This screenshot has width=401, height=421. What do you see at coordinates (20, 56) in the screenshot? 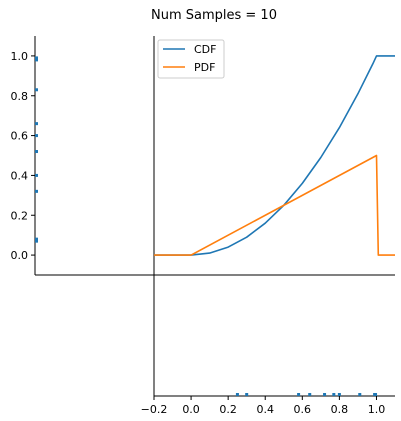
I see `y-tick-label: 1.0` at bounding box center [20, 56].